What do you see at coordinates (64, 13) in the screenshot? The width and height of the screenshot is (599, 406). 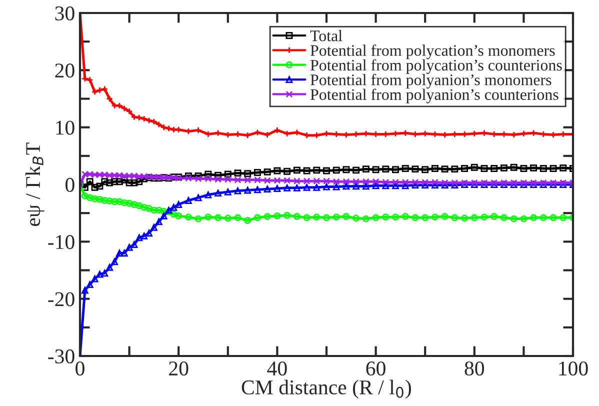 I see `y-tick-label: 30` at bounding box center [64, 13].